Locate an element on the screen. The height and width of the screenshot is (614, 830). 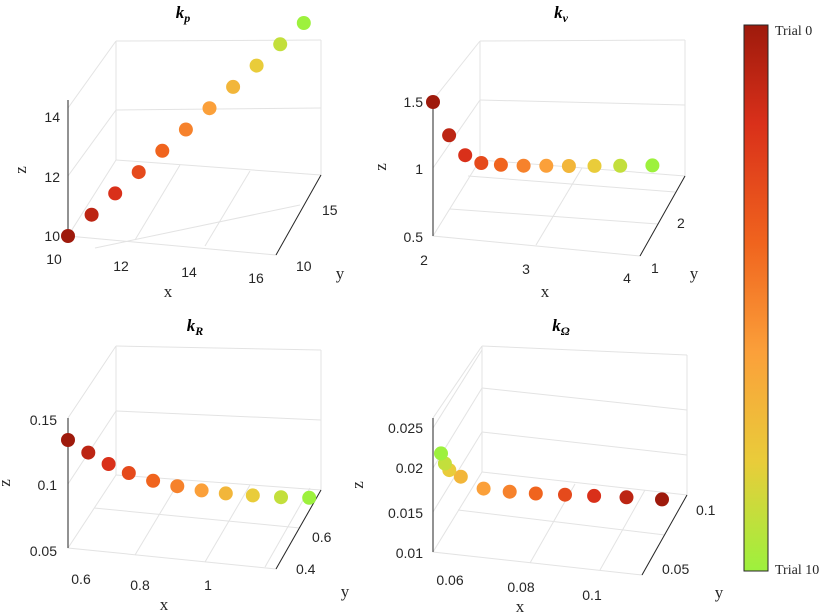
chart-title: kR is located at coordinates (195, 327).